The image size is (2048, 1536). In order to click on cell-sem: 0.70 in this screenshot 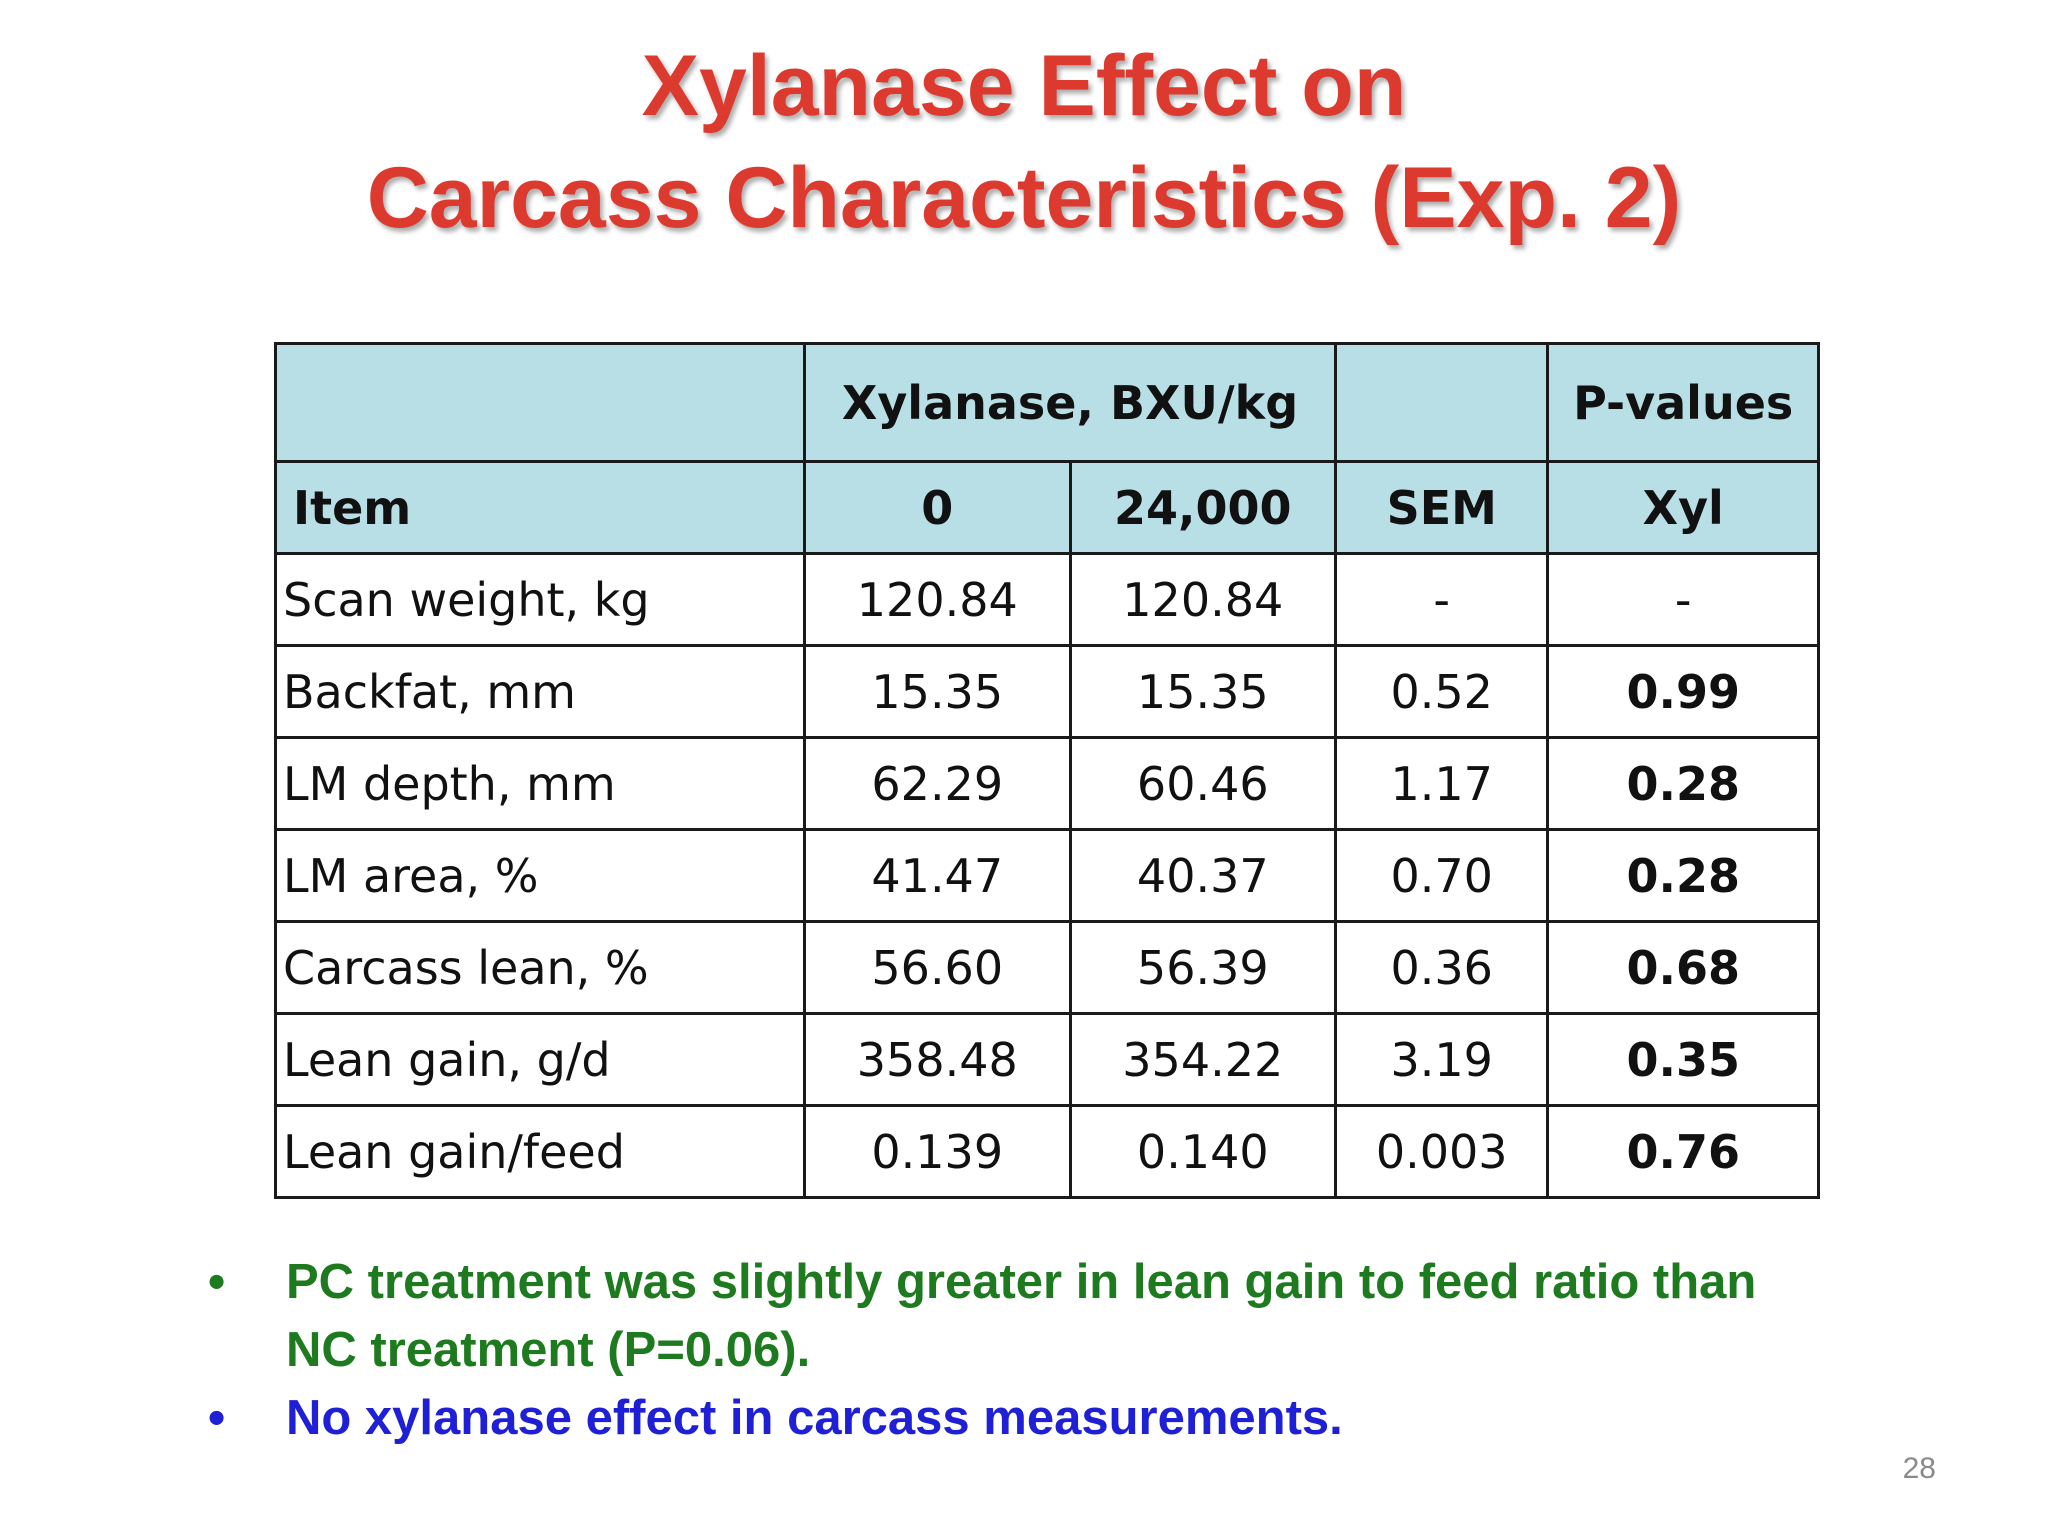, I will do `click(1442, 875)`.